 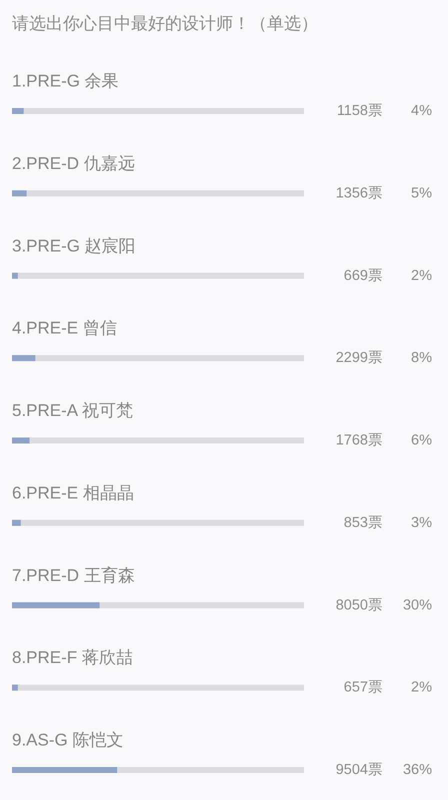 What do you see at coordinates (72, 410) in the screenshot?
I see `category-label: 5.PRE-A 祝可梵` at bounding box center [72, 410].